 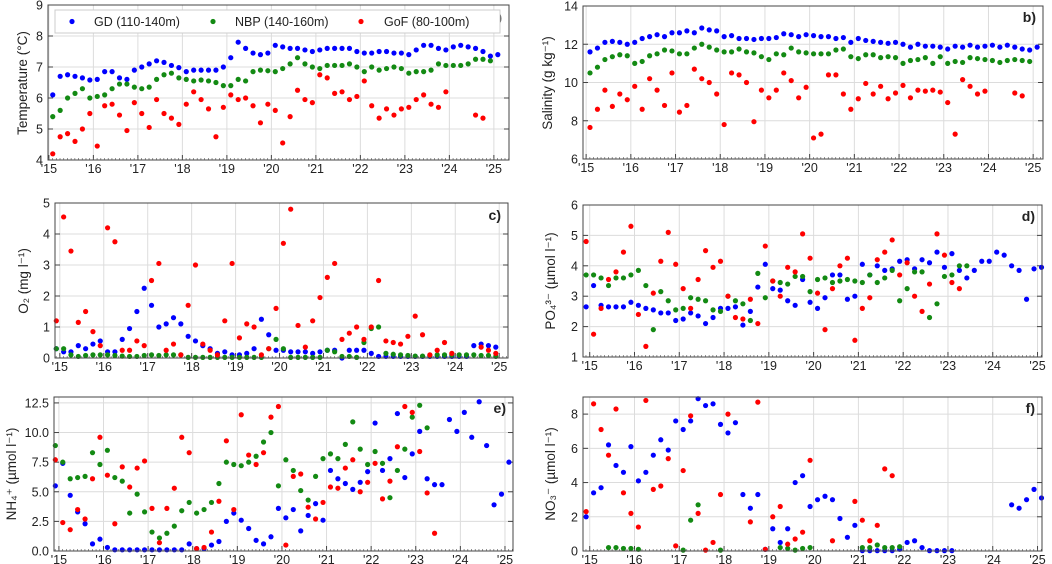 I want to click on ylabel-b: Salinity (g kg⁻¹), so click(x=547, y=82).